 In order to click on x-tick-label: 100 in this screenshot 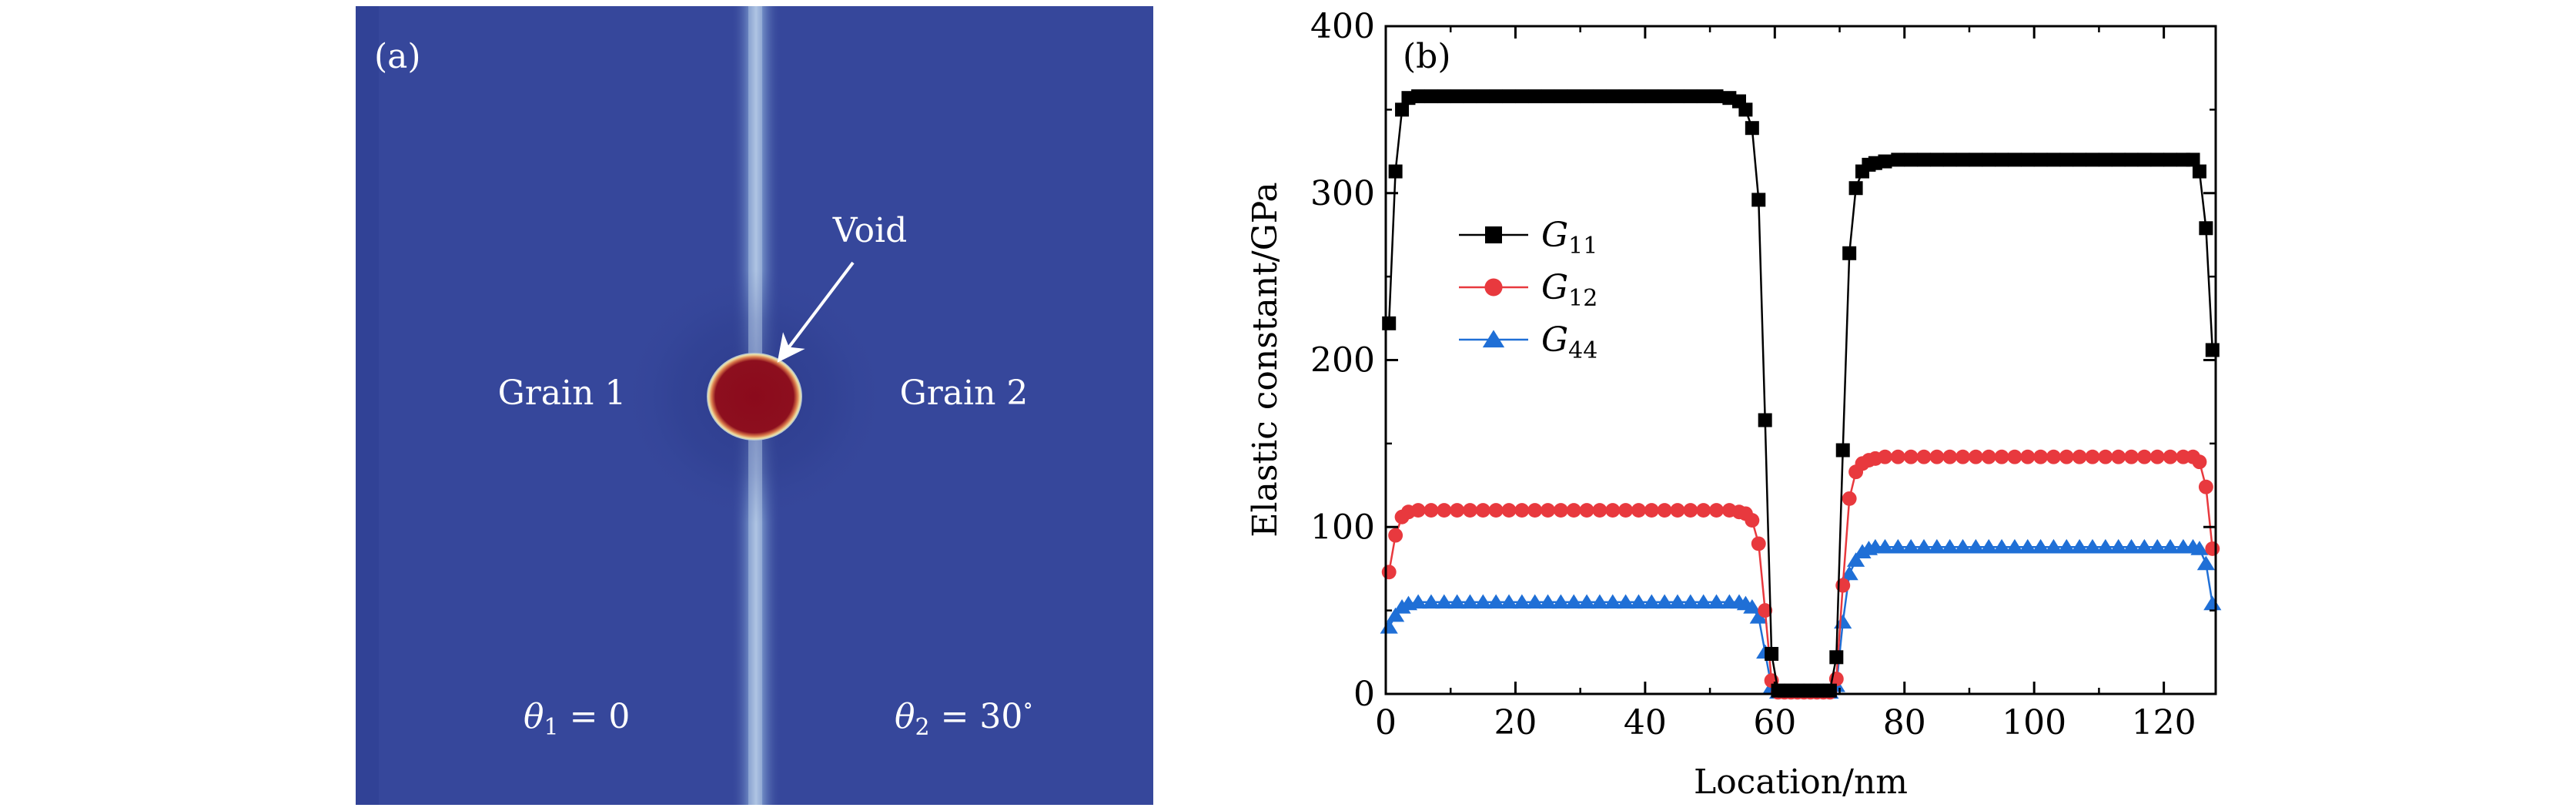, I will do `click(2034, 722)`.